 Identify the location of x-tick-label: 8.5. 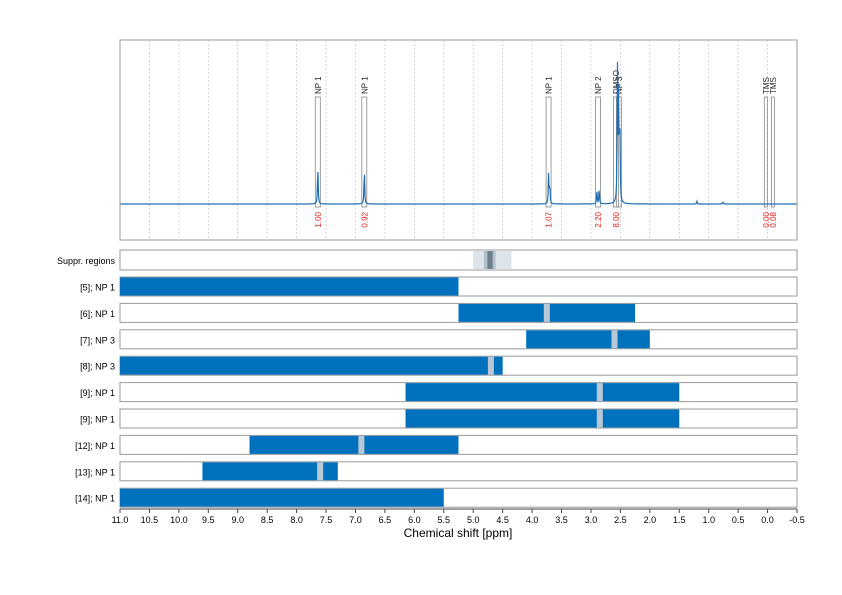
(267, 520).